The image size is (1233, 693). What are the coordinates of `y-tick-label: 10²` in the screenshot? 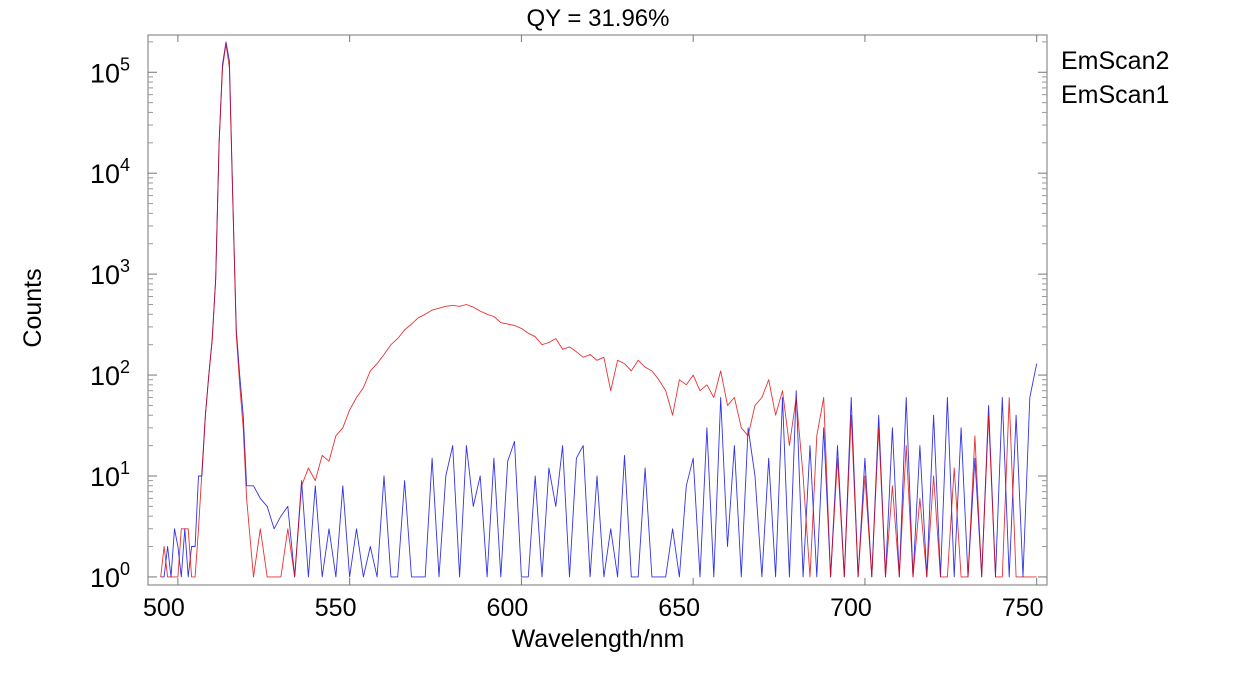 It's located at (110, 374).